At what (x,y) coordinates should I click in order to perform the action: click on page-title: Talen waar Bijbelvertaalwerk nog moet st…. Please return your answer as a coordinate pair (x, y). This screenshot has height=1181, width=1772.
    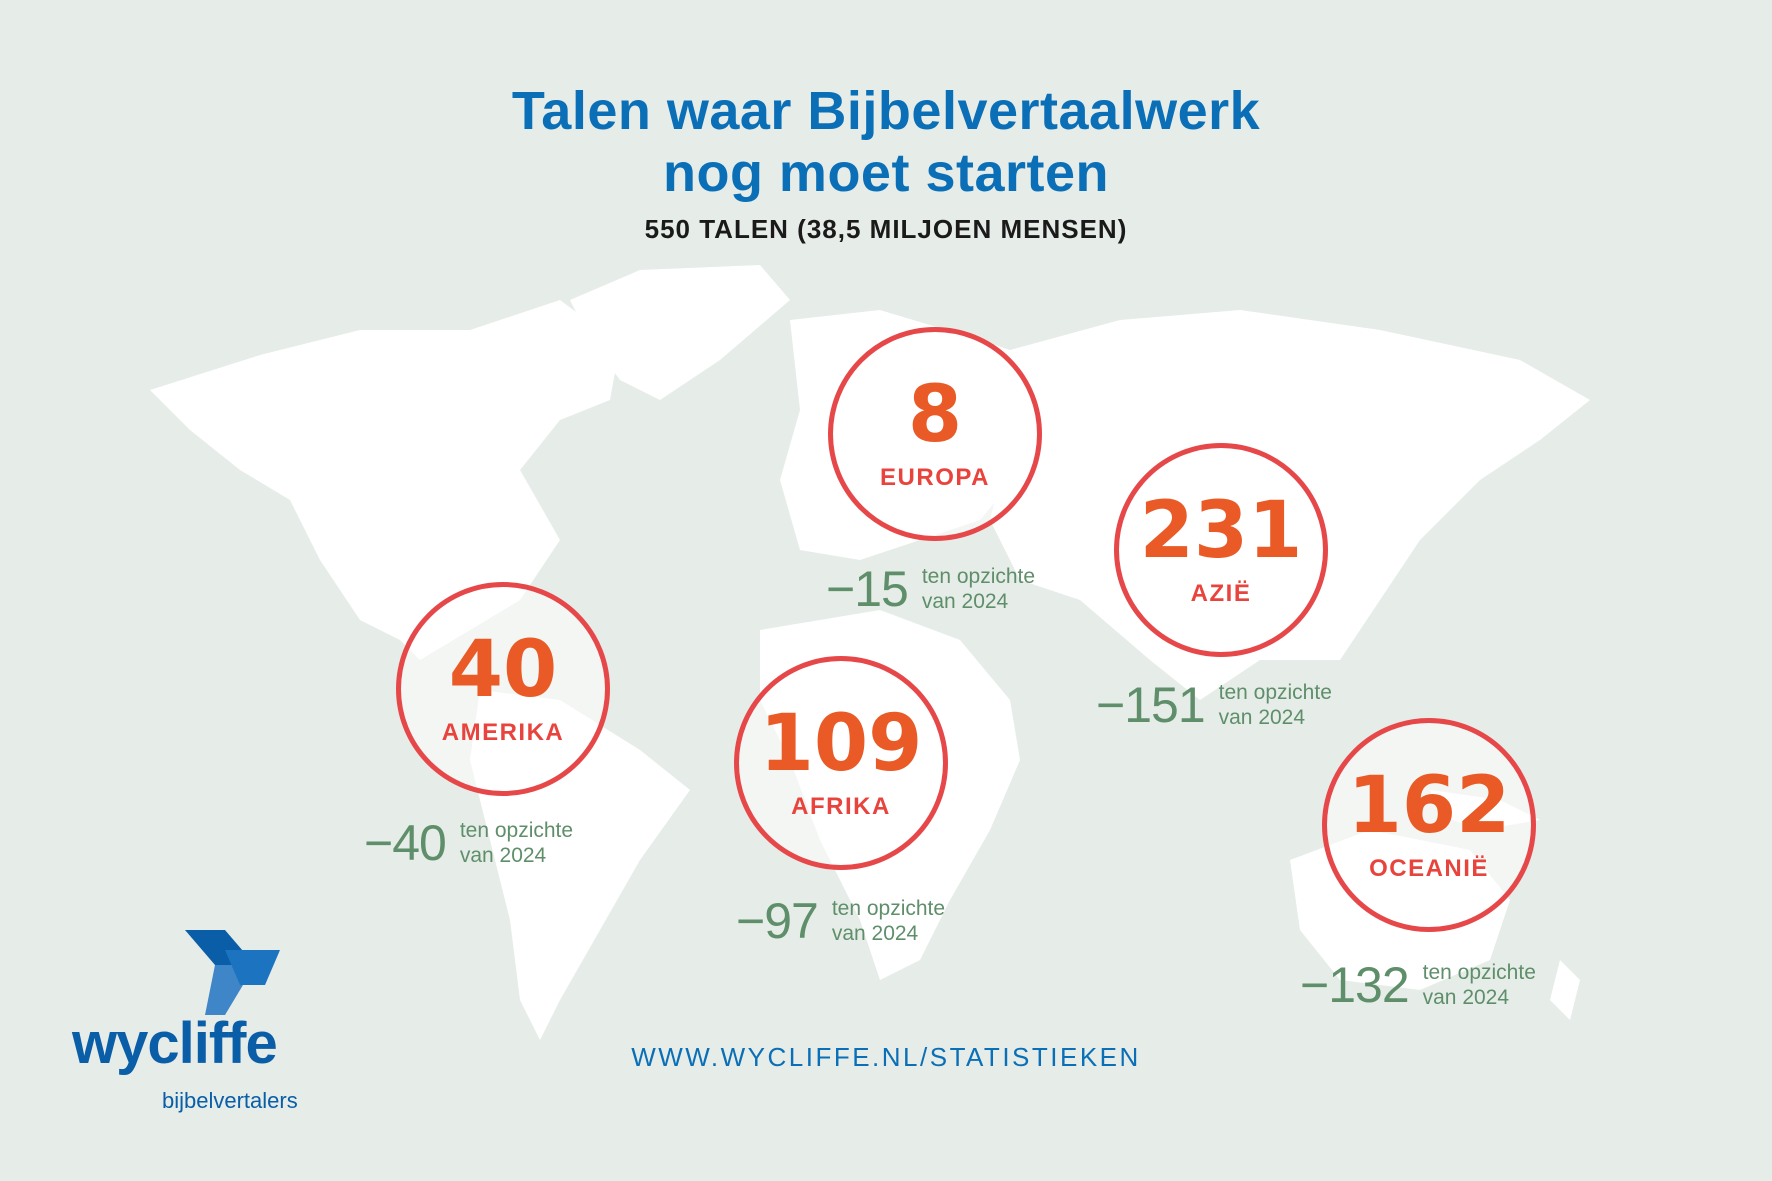
    Looking at the image, I should click on (886, 142).